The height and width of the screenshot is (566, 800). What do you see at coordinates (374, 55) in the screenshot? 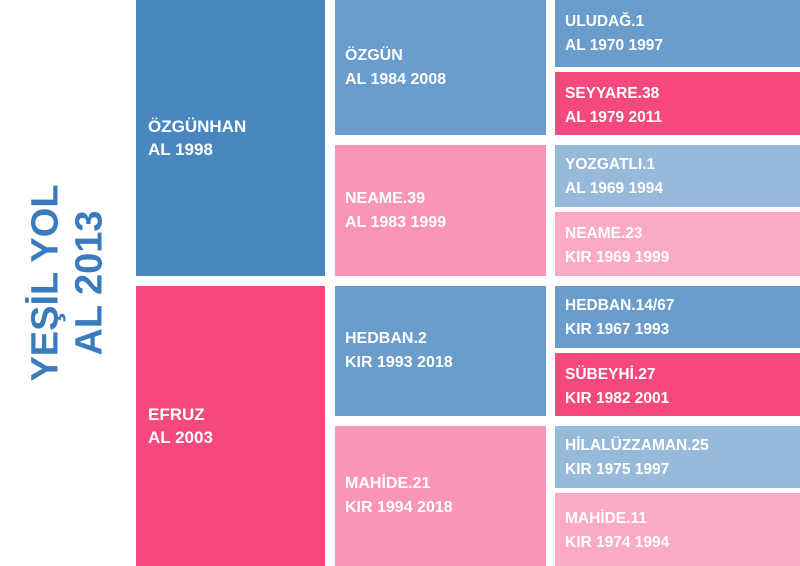
I see `sire-sire-name: ÖZGÜN` at bounding box center [374, 55].